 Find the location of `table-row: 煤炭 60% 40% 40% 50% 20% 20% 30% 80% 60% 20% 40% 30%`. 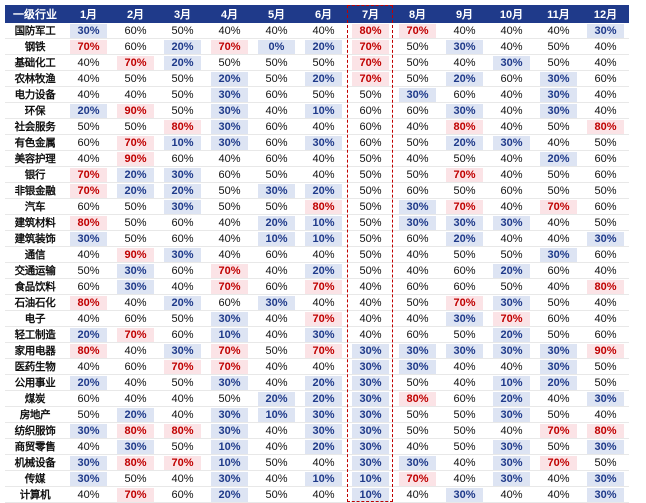

table-row: 煤炭 60% 40% 40% 50% 20% 20% 30% 80% 60% 20% 40% 30% is located at coordinates (317, 398).